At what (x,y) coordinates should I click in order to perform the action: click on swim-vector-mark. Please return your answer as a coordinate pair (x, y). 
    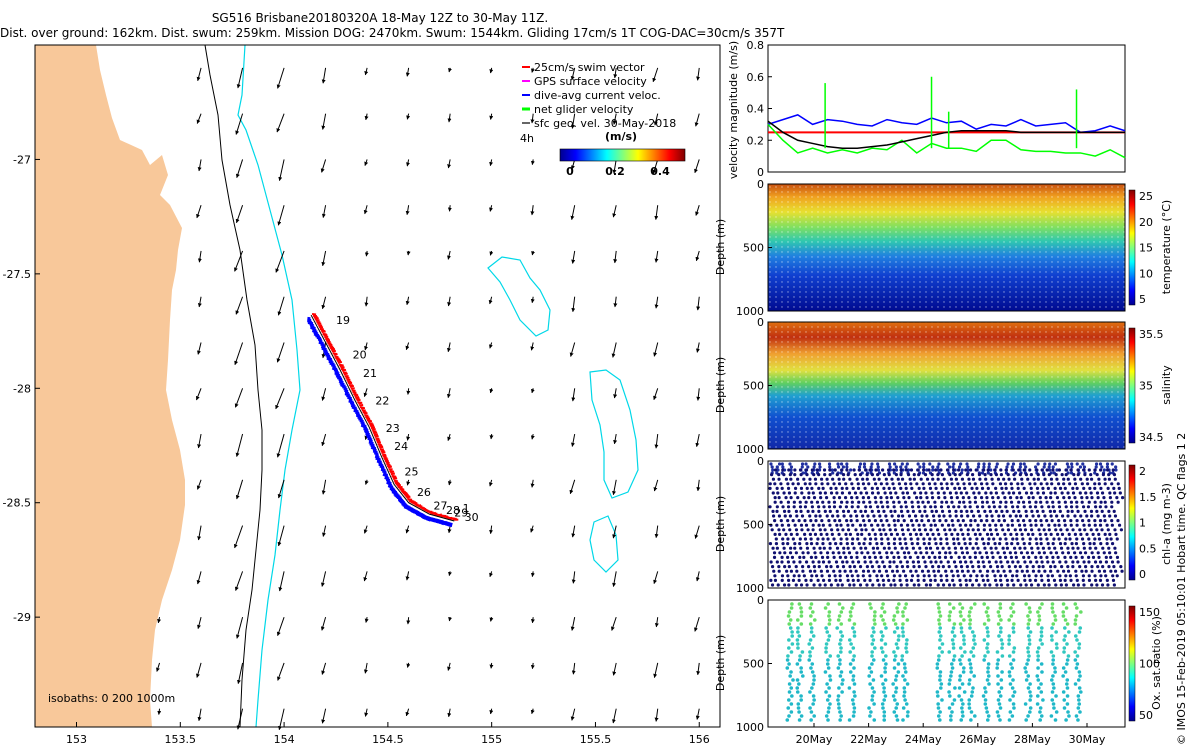
    Looking at the image, I should click on (406, 495).